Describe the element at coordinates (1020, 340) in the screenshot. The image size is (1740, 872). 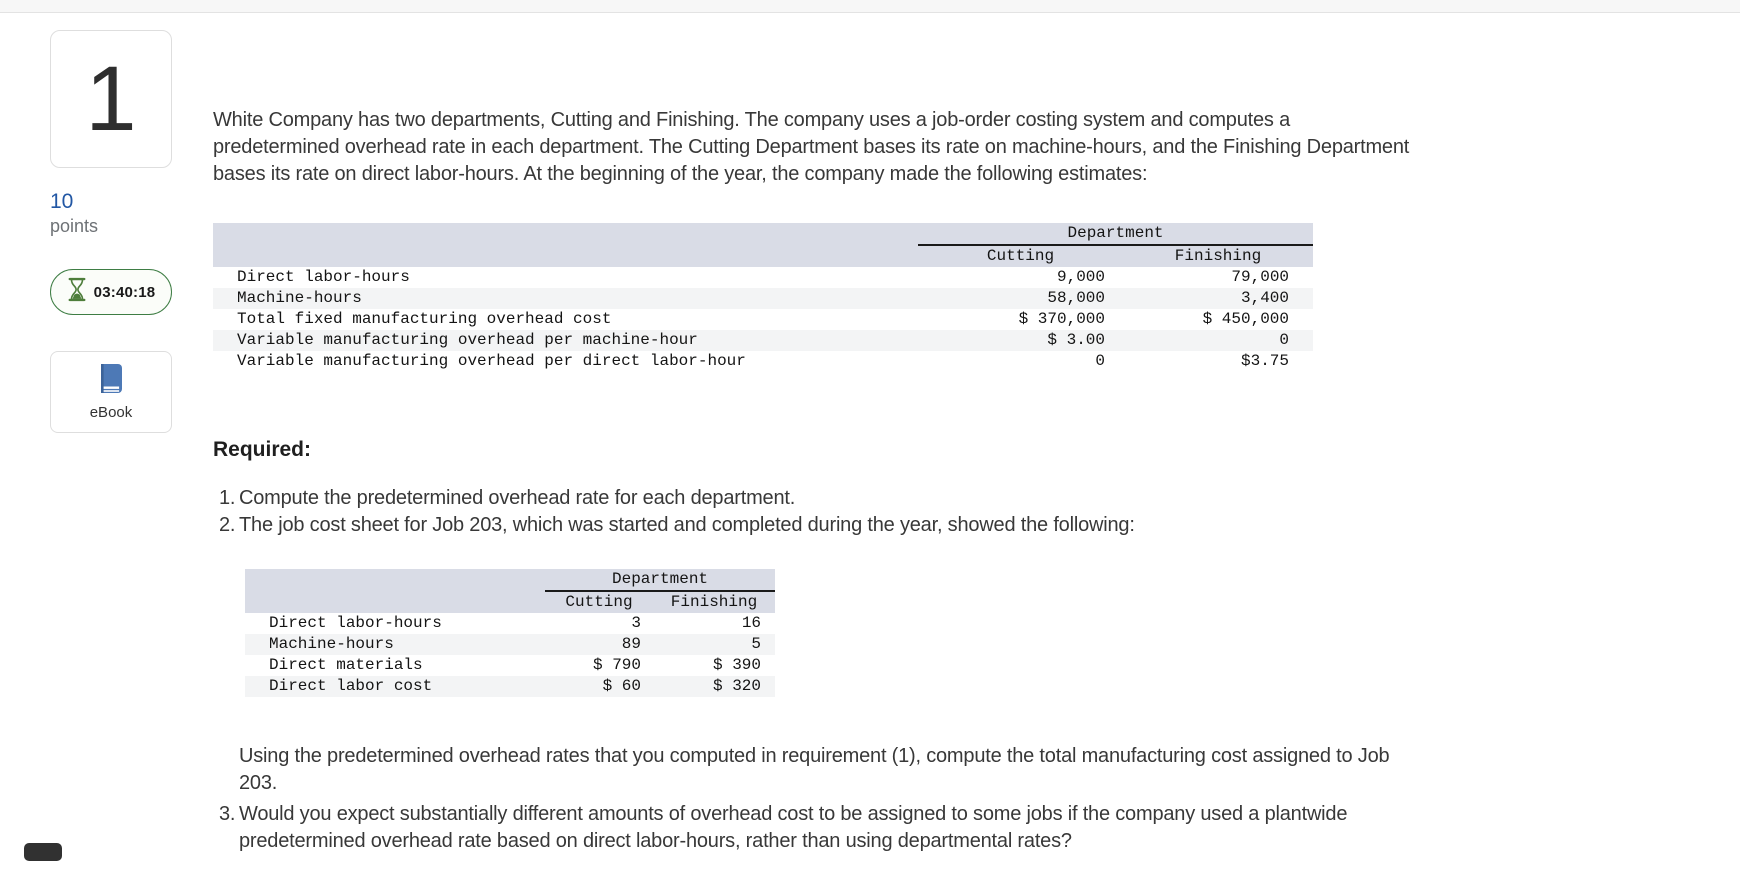
I see `table-cell: $ 3.00` at that location.